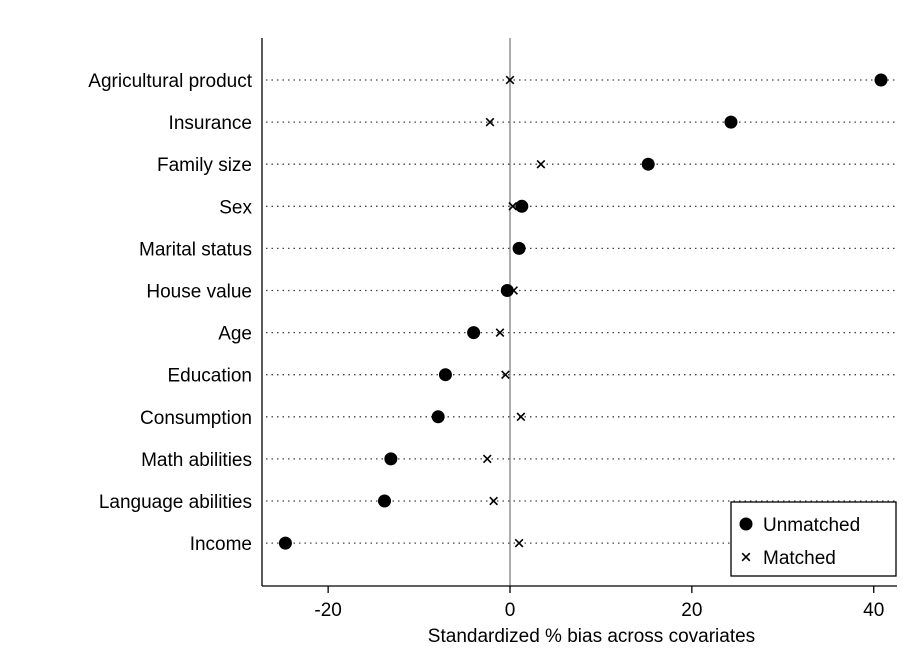 This screenshot has height=668, width=918. I want to click on category-label: Family size, so click(204, 165).